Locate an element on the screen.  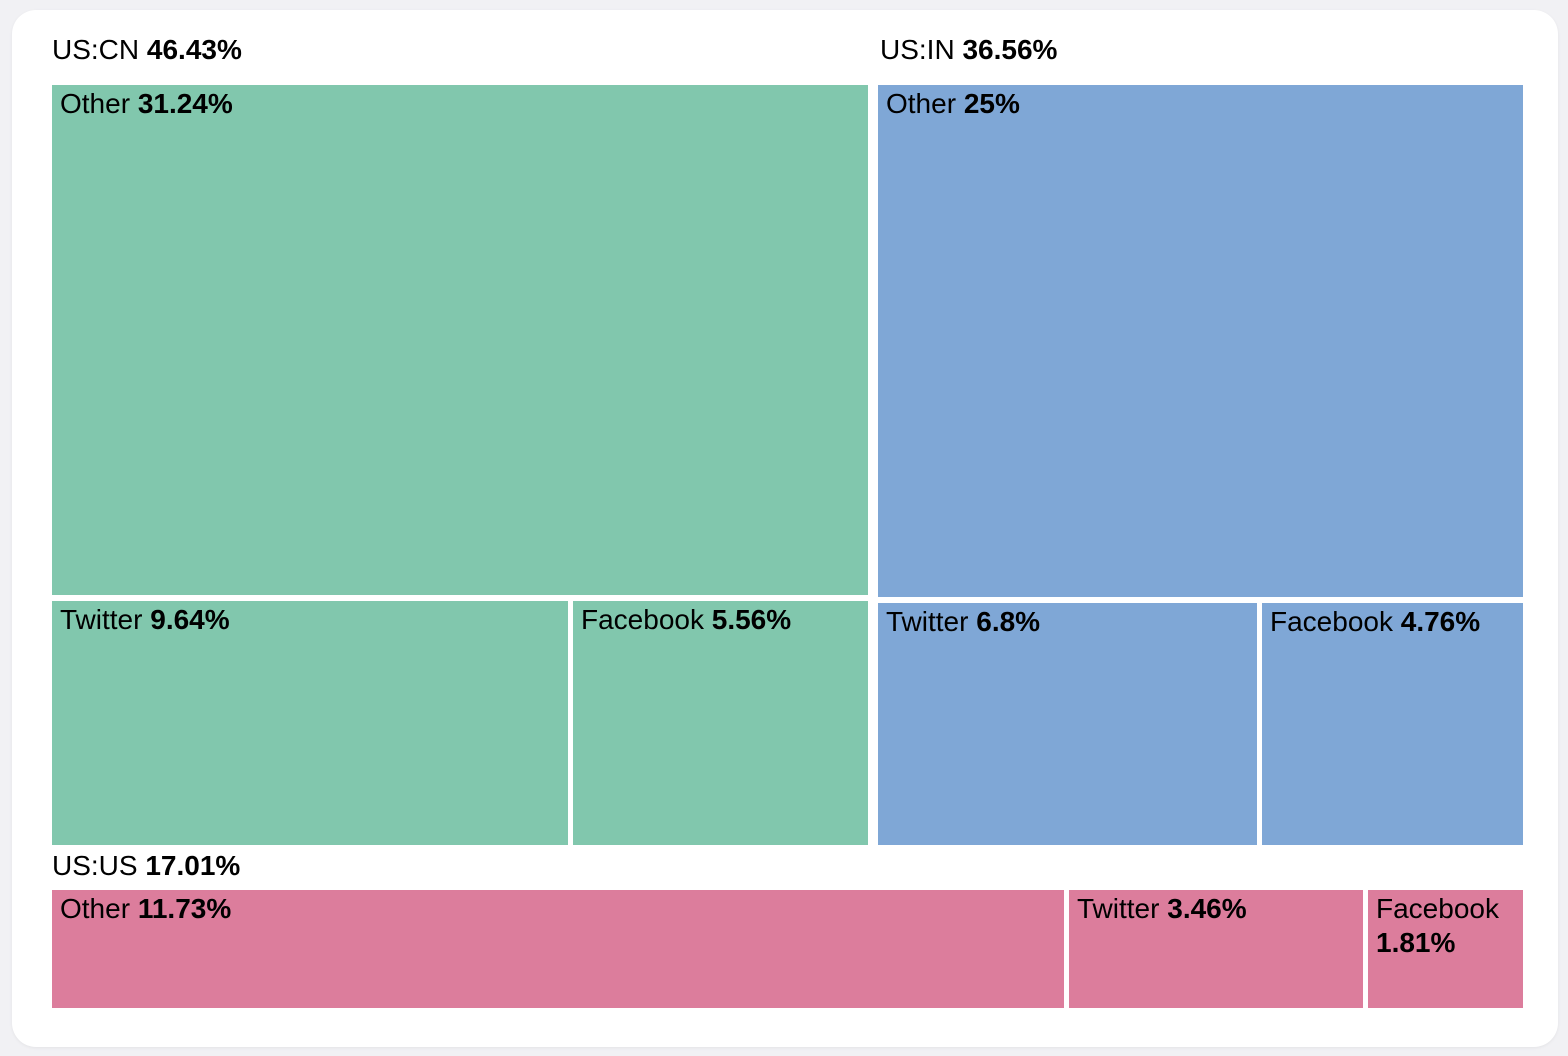
treemap-cell-us-in-twitter: Twitter 6.8% is located at coordinates (1067, 724).